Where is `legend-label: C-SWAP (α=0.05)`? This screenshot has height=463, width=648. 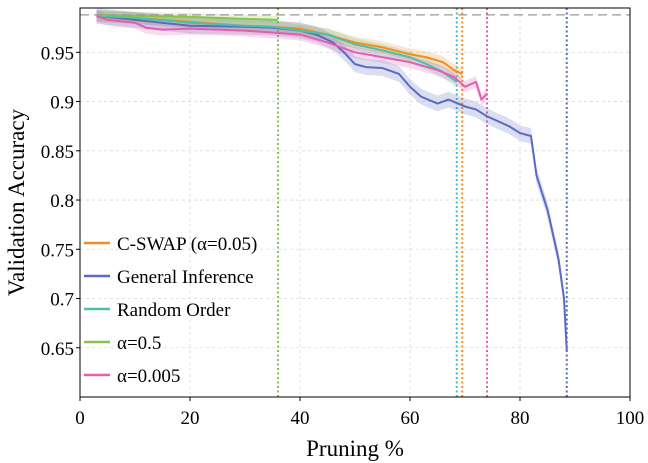 legend-label: C-SWAP (α=0.05) is located at coordinates (187, 244).